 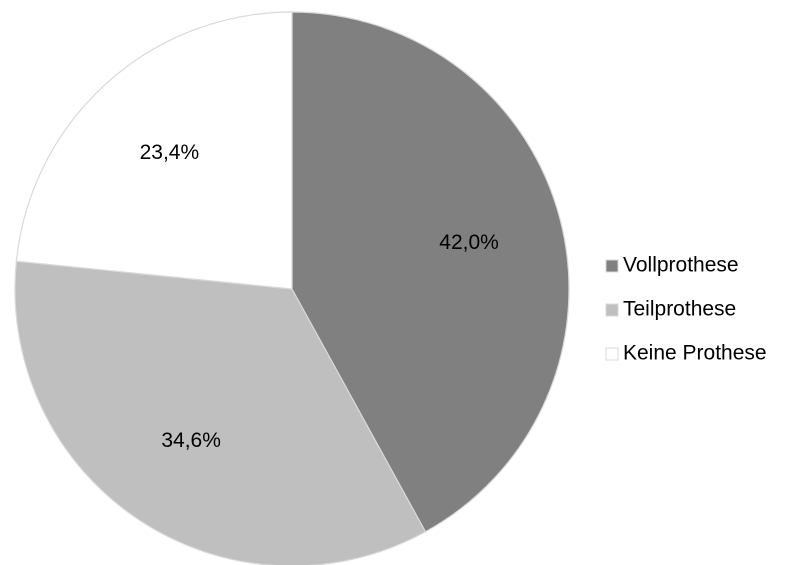 I want to click on legend-label: Keine Prothese, so click(x=695, y=353).